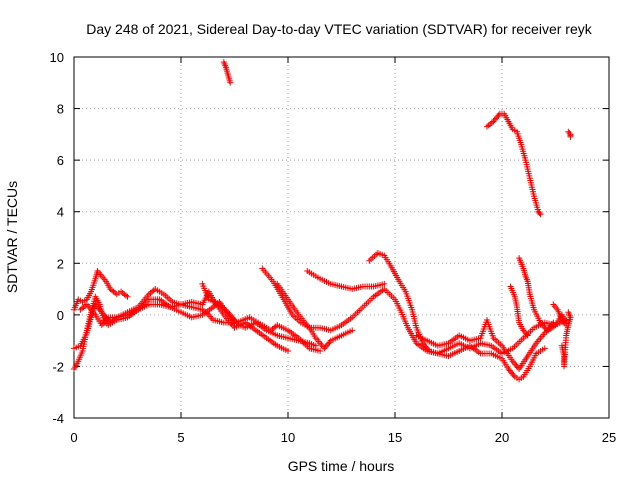 Image resolution: width=640 pixels, height=480 pixels. Describe the element at coordinates (57, 57) in the screenshot. I see `y-tick-label: 10` at that location.